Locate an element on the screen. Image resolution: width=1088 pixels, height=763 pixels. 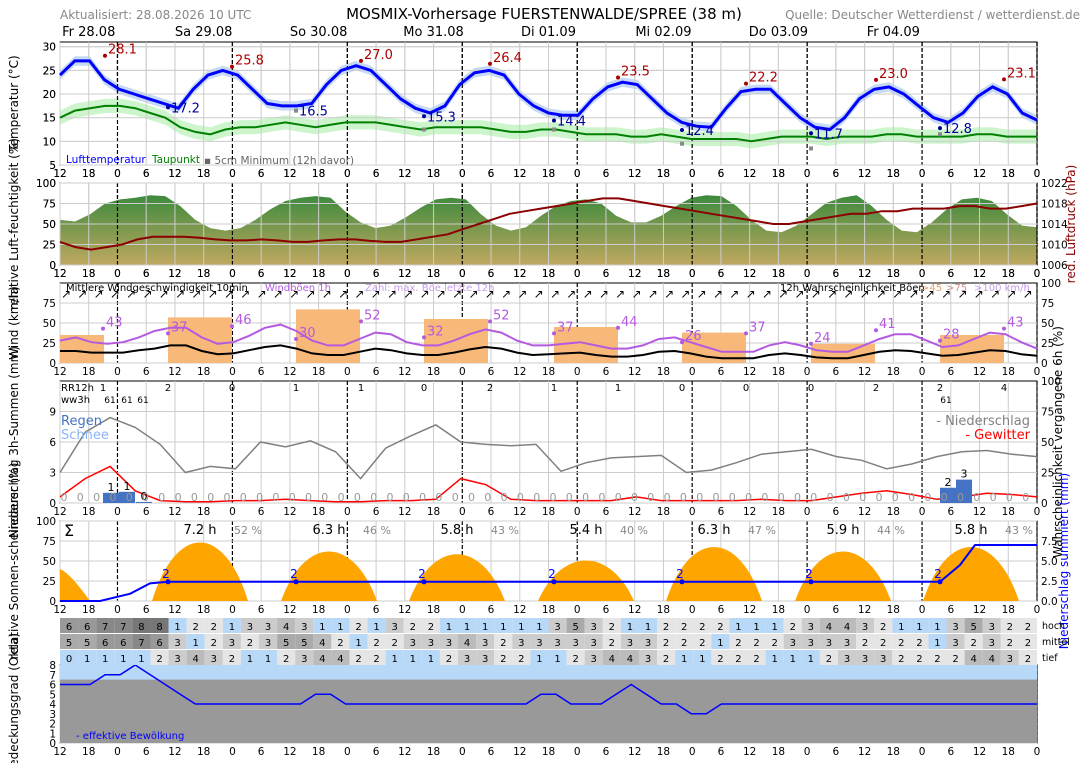
min-temp-label: 12.4 is located at coordinates (699, 131).